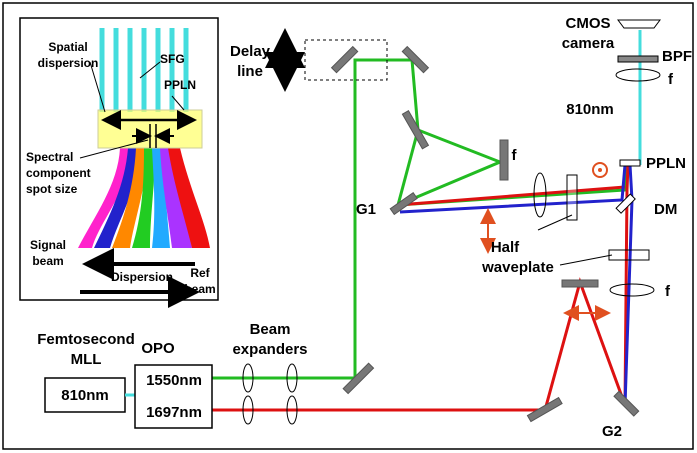  What do you see at coordinates (639, 24) in the screenshot?
I see `camera` at bounding box center [639, 24].